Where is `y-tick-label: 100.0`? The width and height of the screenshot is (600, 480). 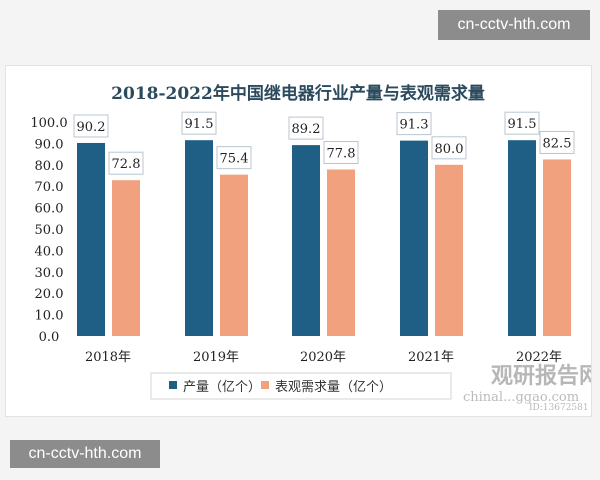 y-tick-label: 100.0 is located at coordinates (48, 123).